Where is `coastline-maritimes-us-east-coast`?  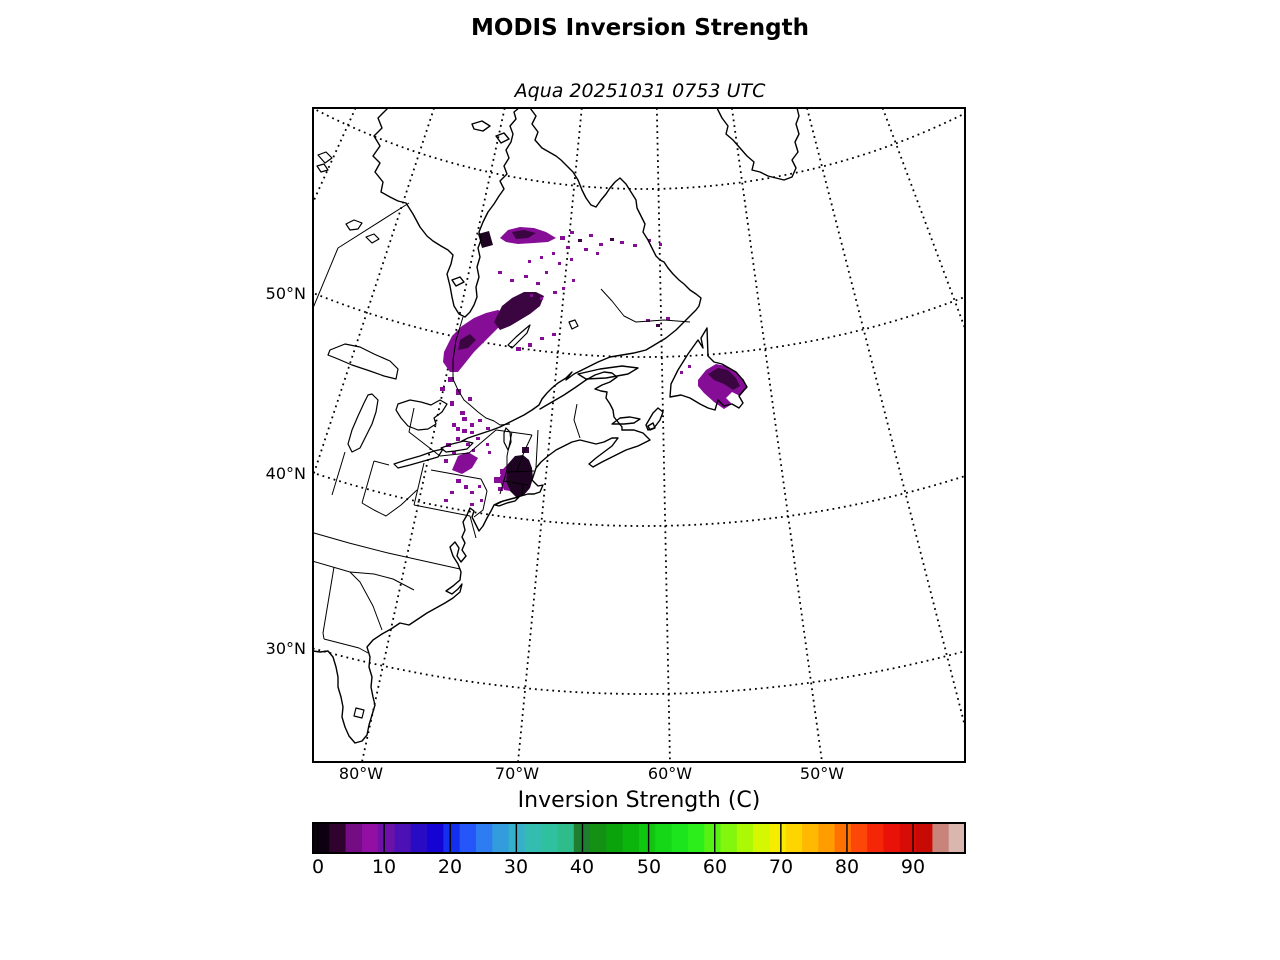 coastline-maritimes-us-east-coast is located at coordinates (482, 586).